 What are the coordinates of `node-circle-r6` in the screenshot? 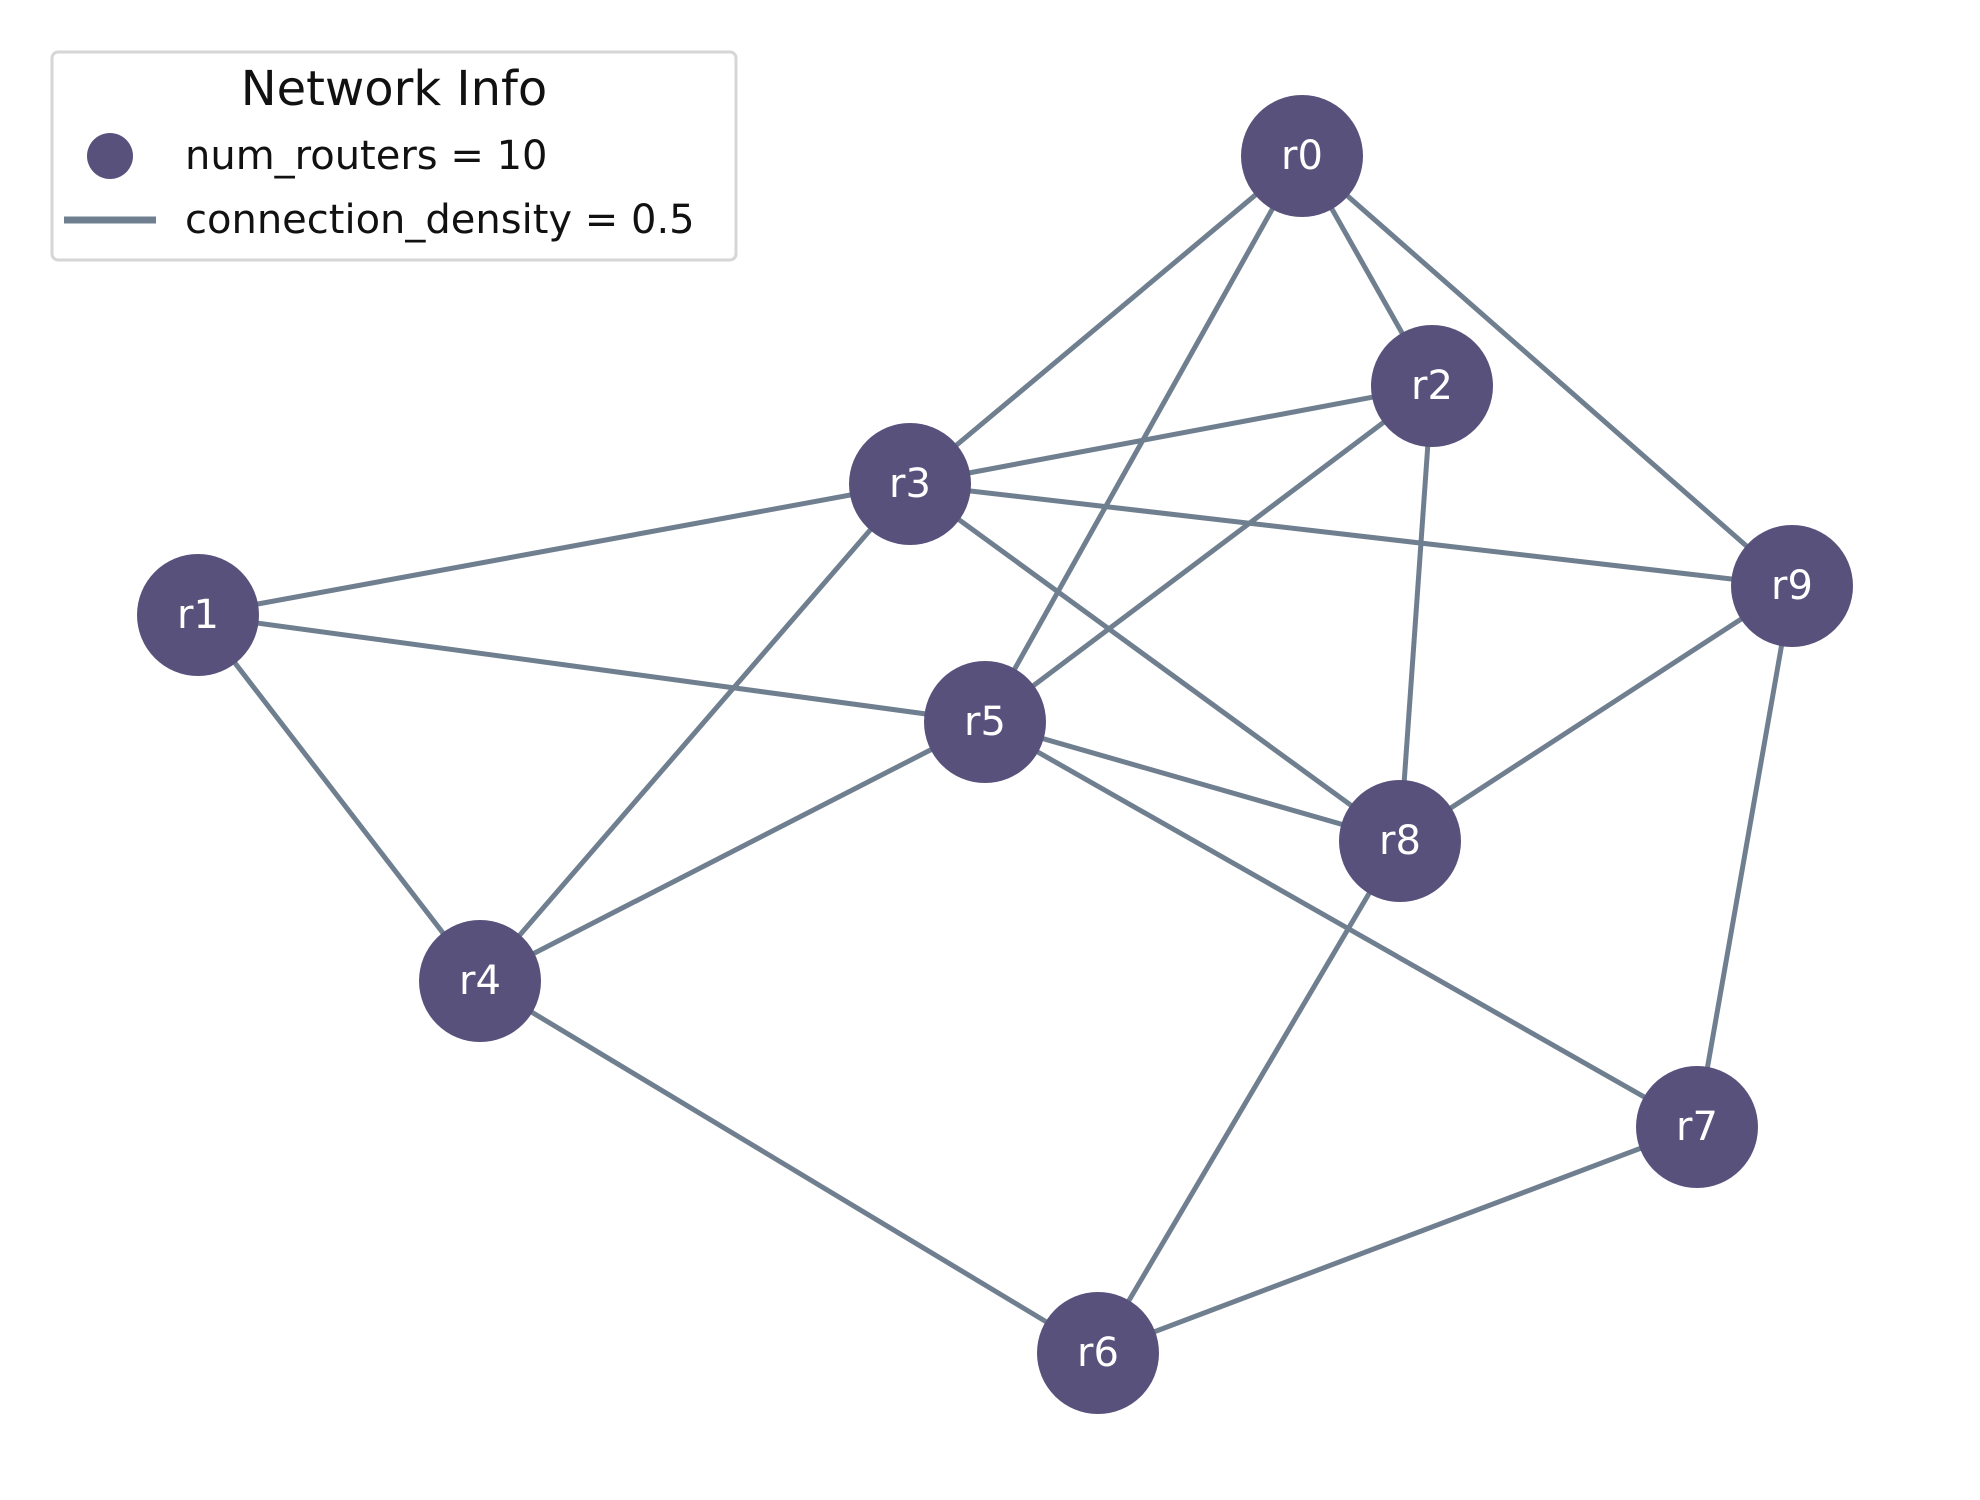 It's located at (1098, 1353).